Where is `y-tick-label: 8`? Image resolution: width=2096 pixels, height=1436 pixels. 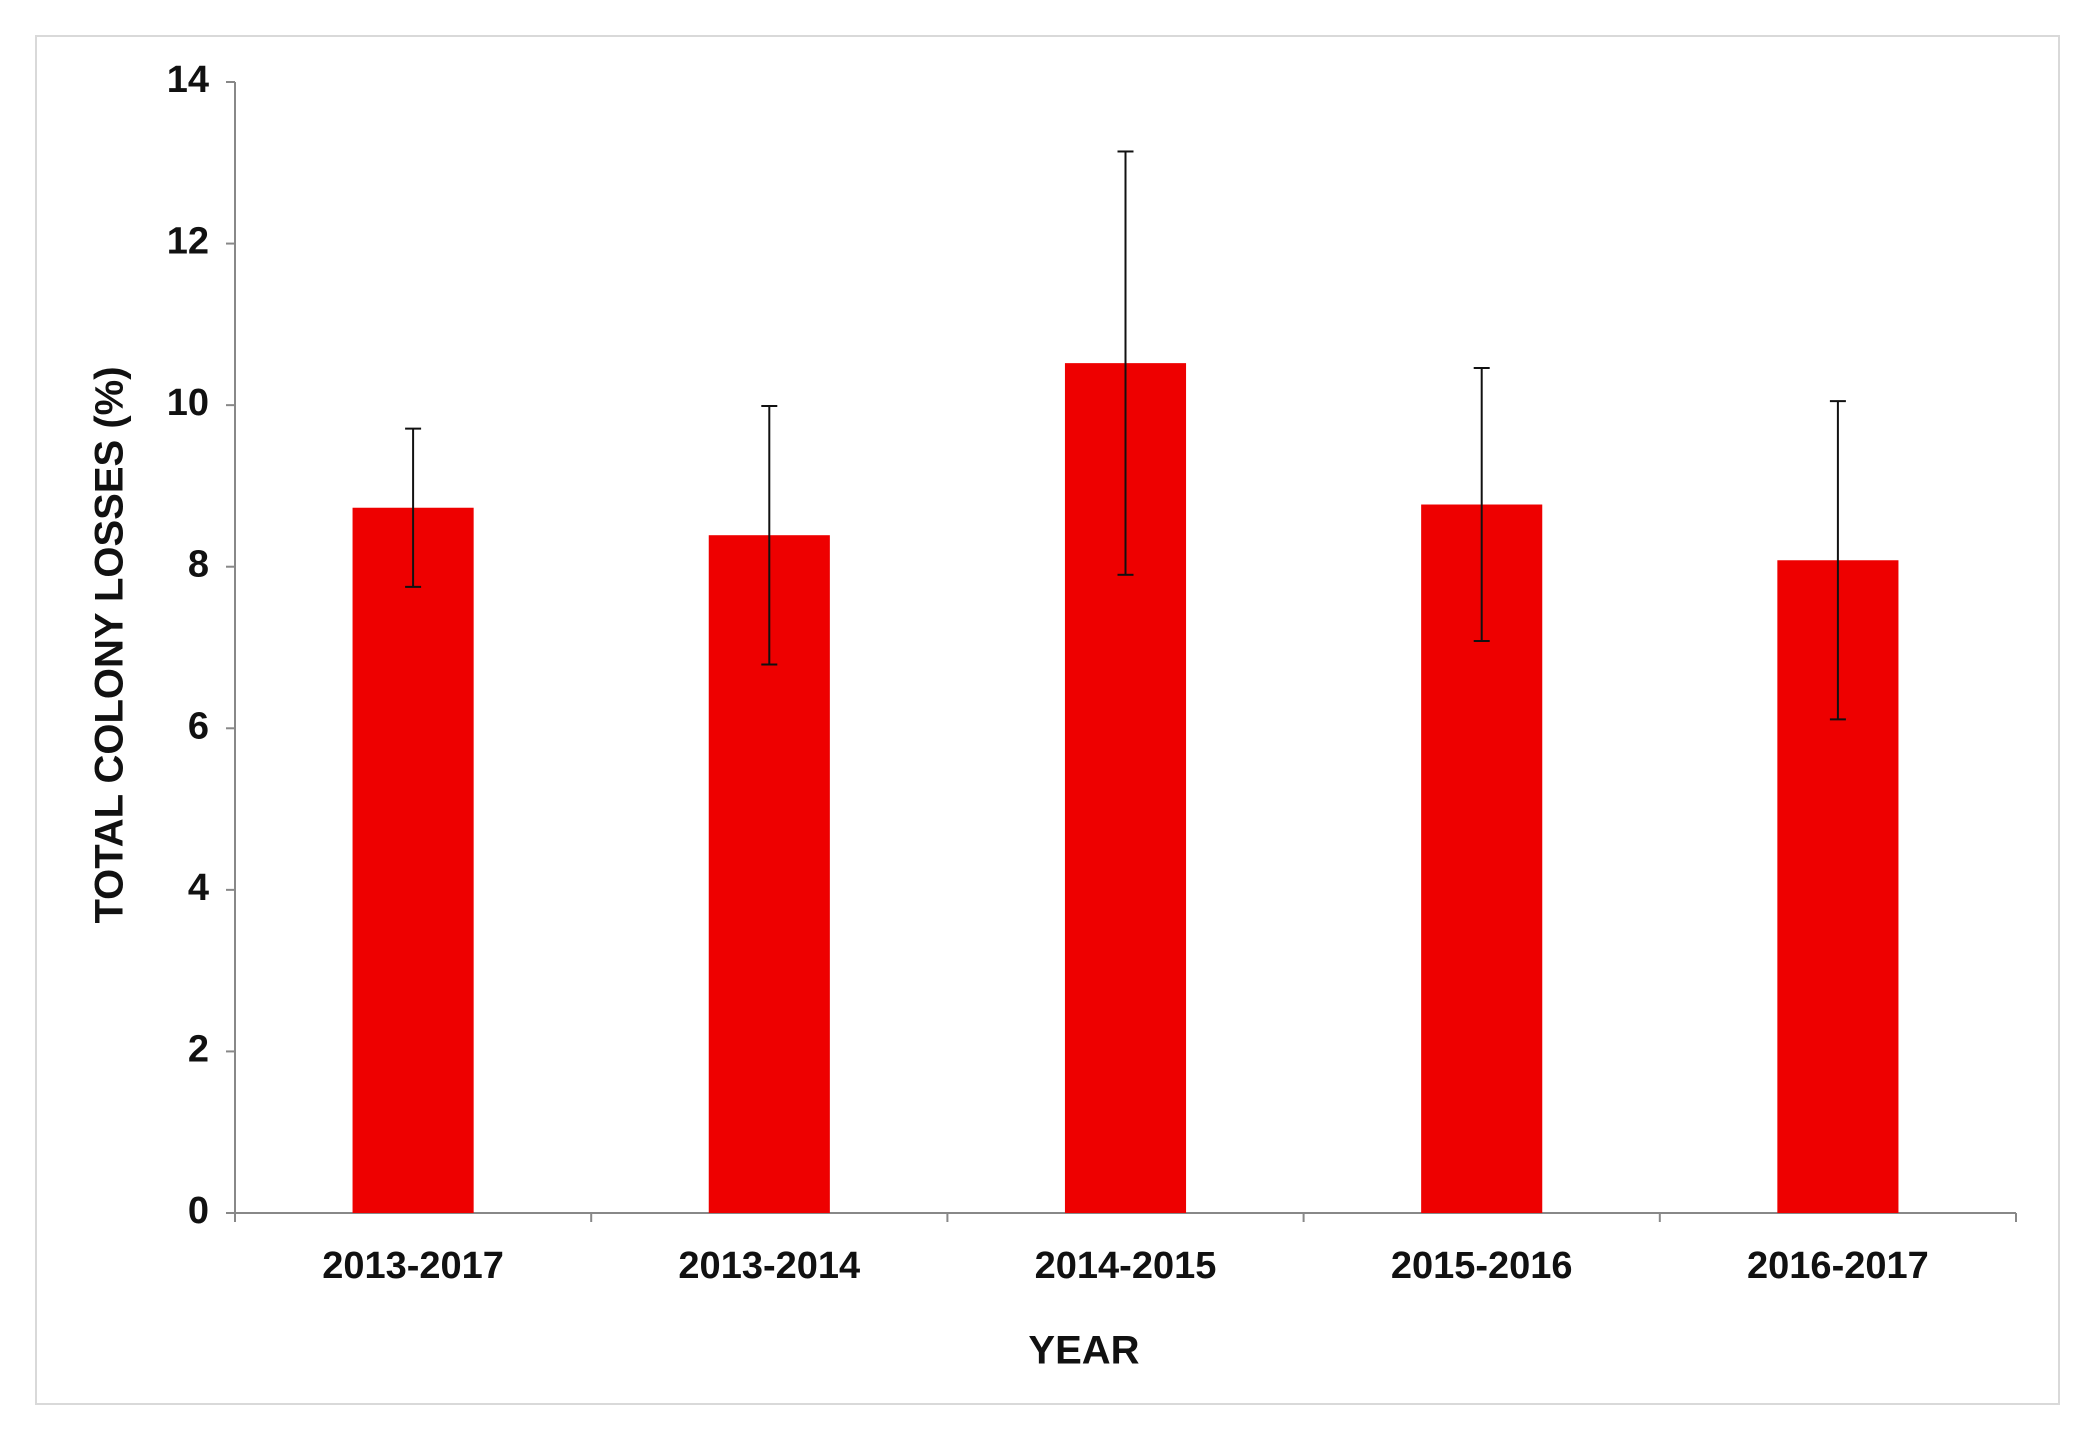 y-tick-label: 8 is located at coordinates (198, 565).